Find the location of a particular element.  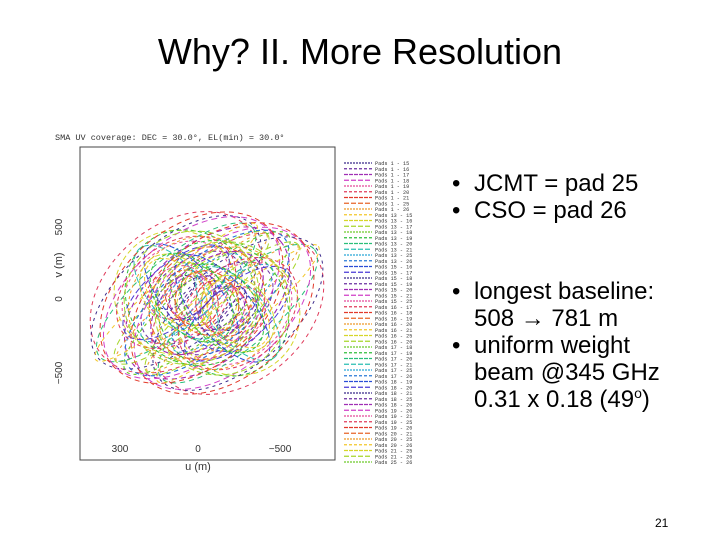

legend-label: Pads 16 - 26 is located at coordinates (393, 342).